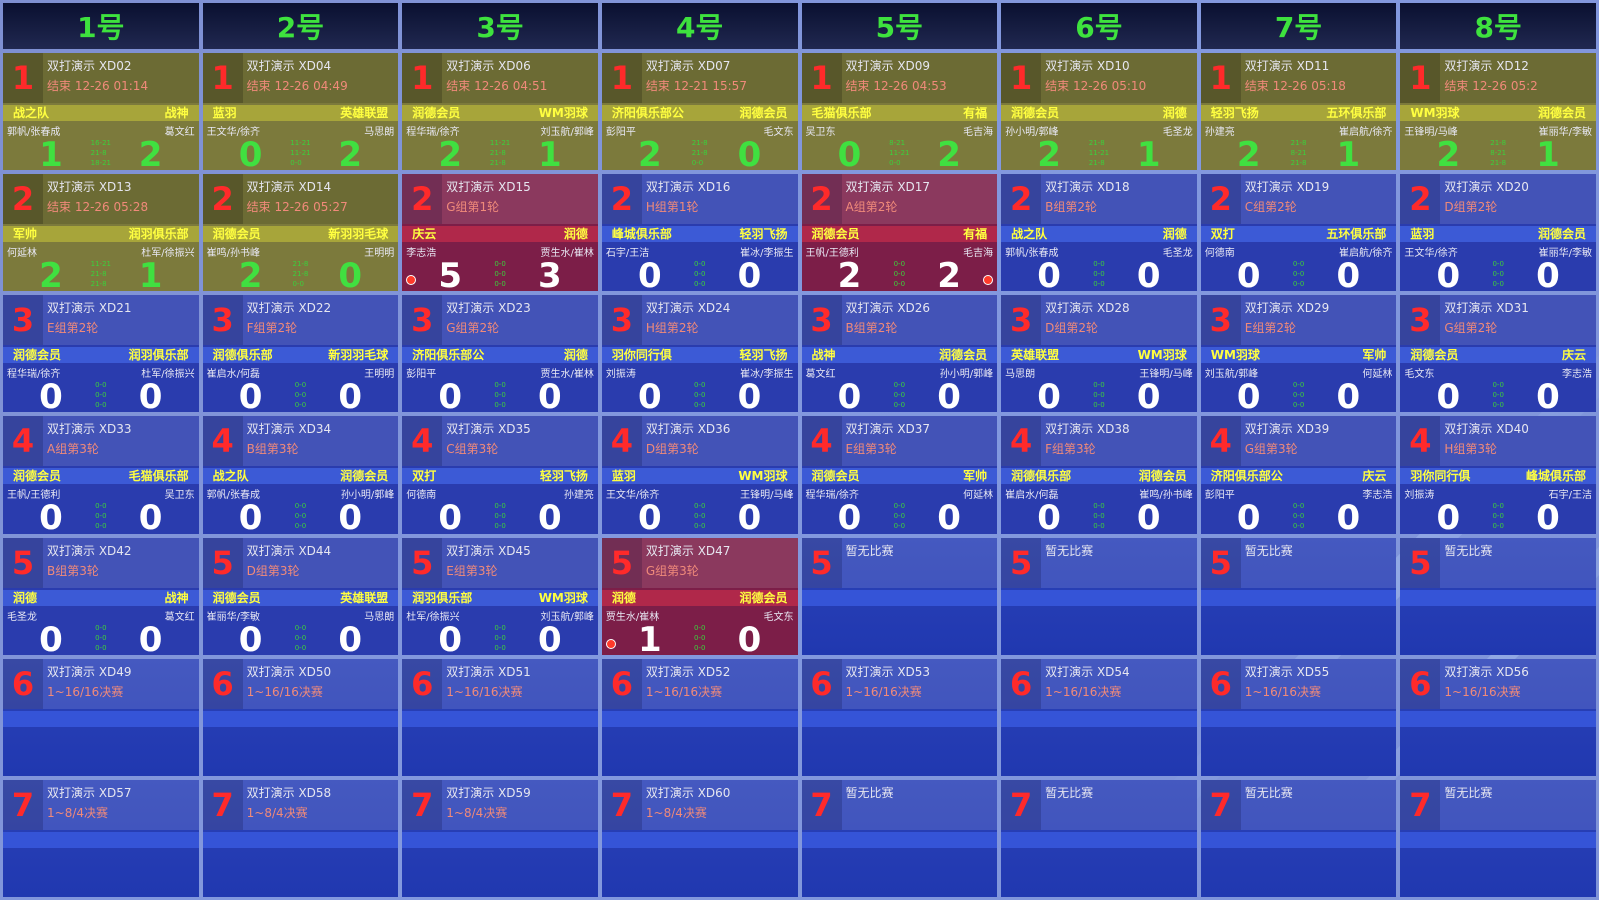  Describe the element at coordinates (1270, 328) in the screenshot. I see `match-status: E组第2轮` at that location.